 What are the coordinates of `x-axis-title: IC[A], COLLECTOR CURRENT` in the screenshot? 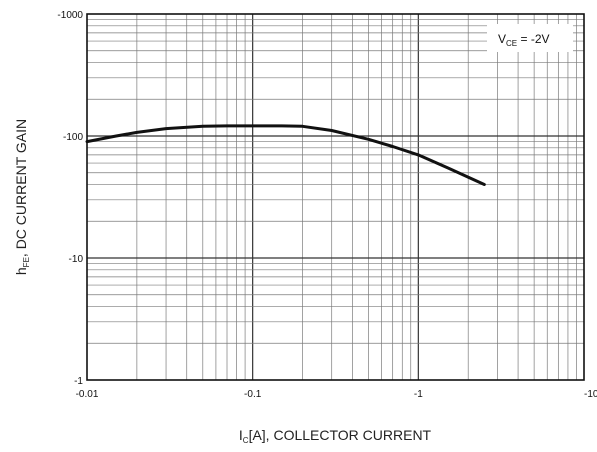 It's located at (335, 436).